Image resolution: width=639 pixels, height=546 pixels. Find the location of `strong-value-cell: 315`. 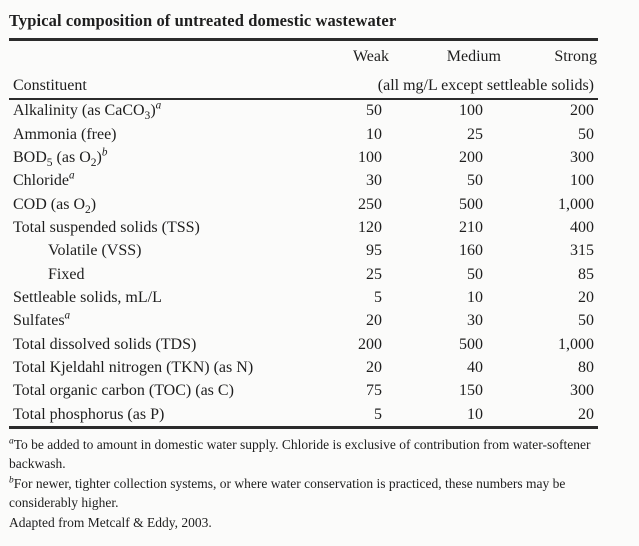

strong-value-cell: 315 is located at coordinates (582, 251).